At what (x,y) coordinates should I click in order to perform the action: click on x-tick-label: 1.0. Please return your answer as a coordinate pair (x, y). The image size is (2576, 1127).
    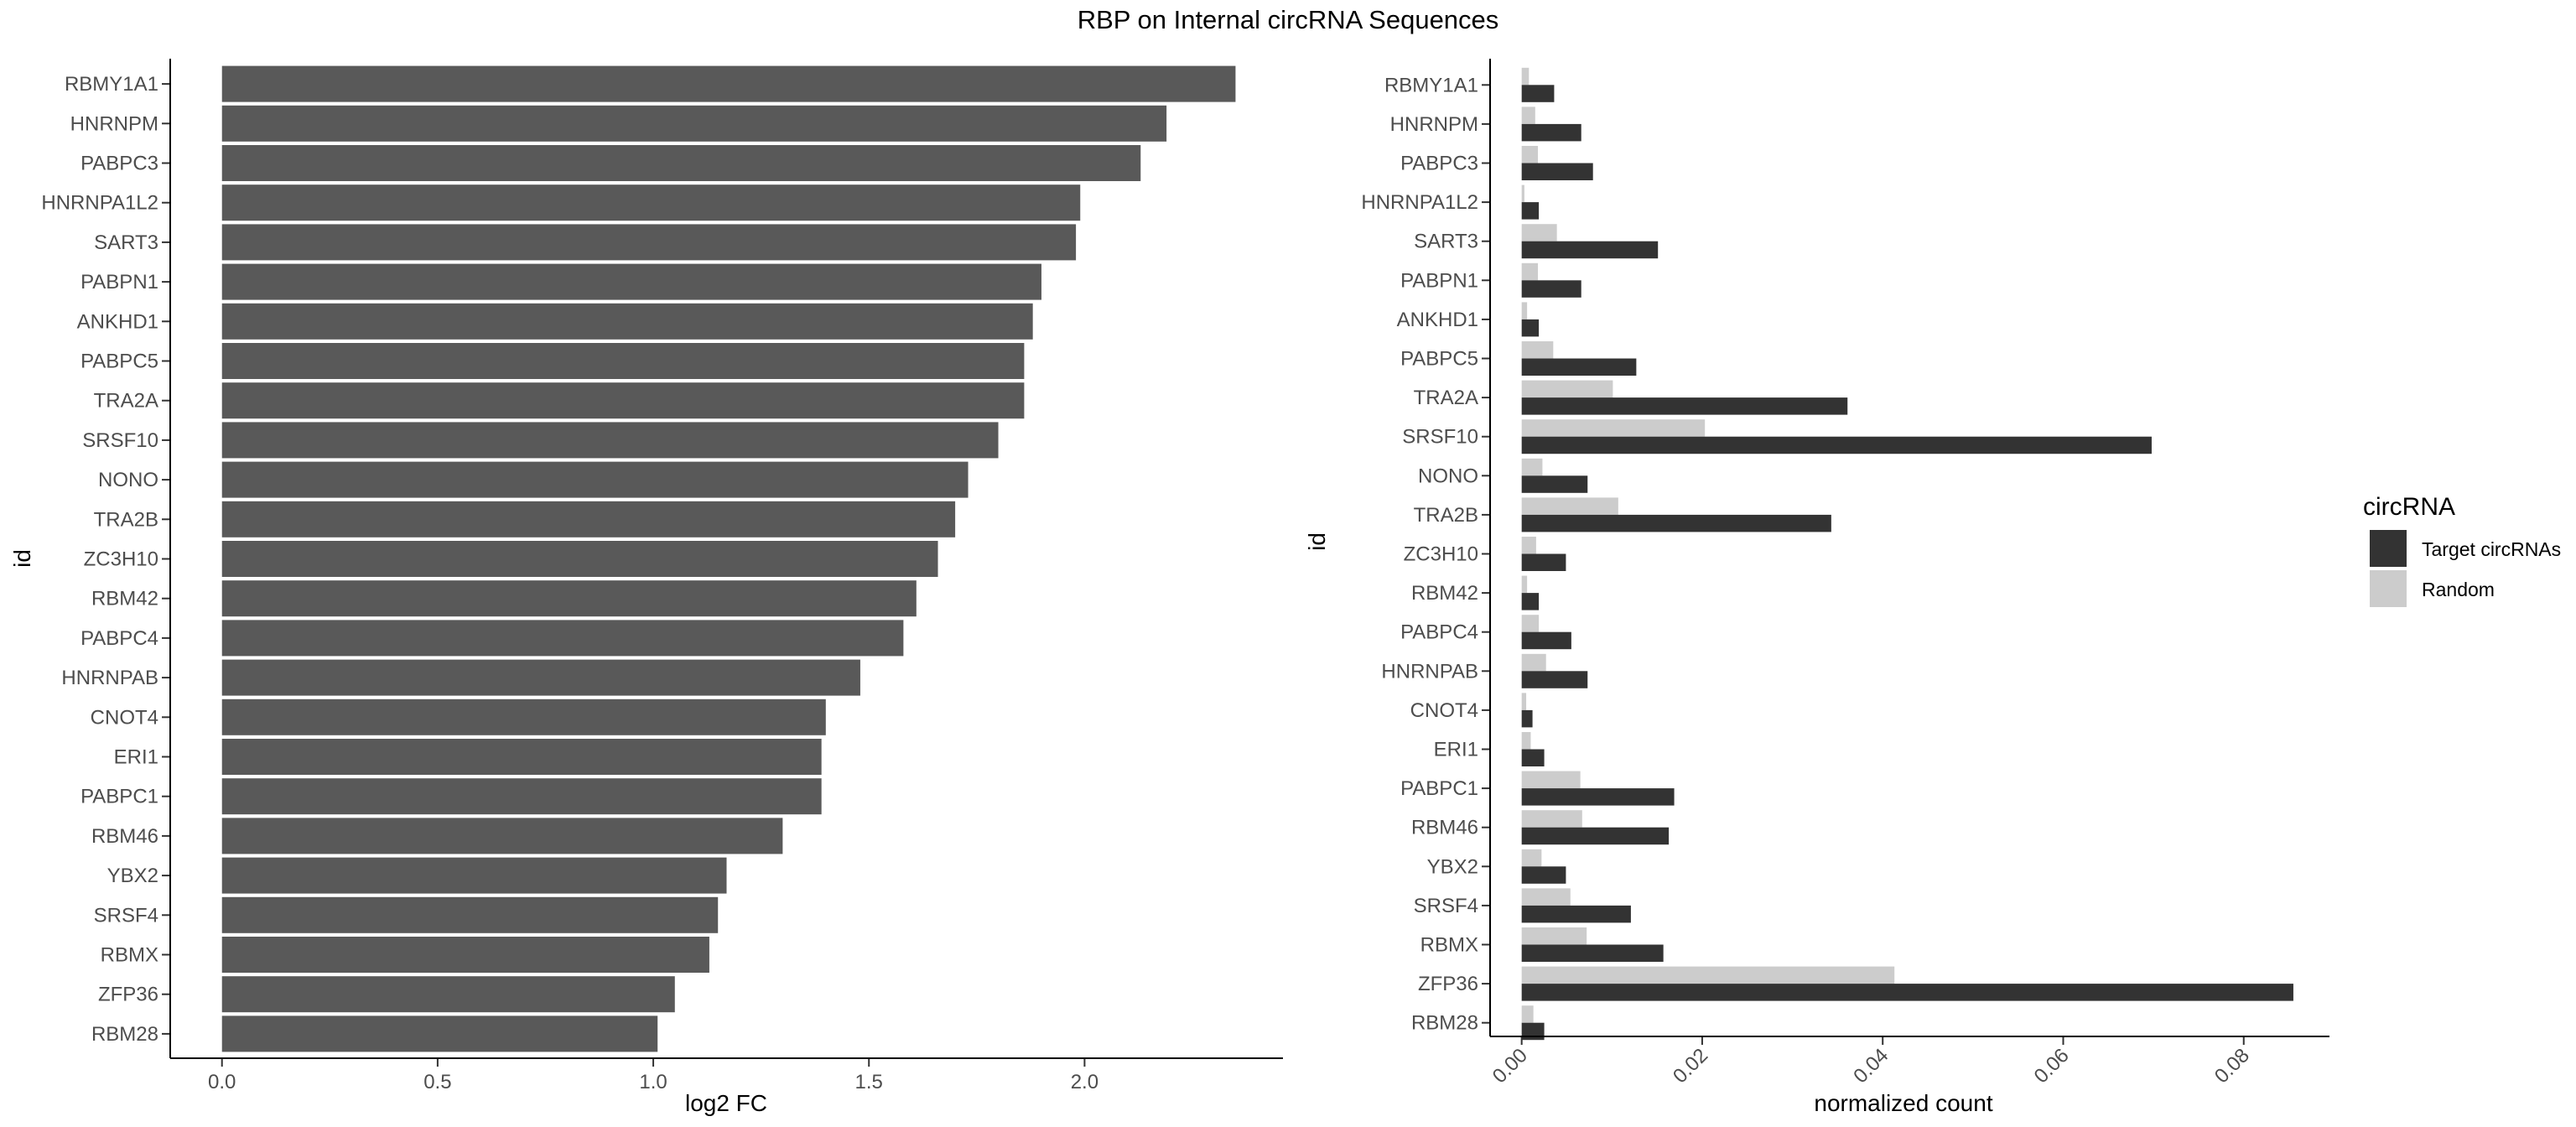
    Looking at the image, I should click on (653, 1082).